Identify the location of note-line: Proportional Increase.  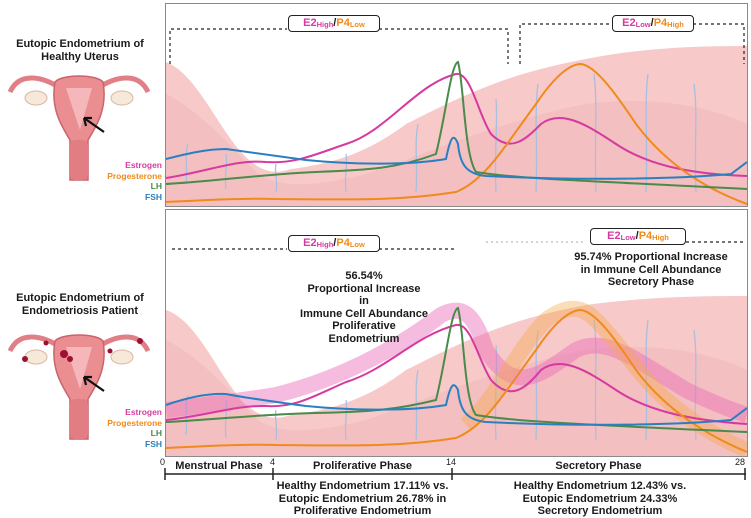
(364, 288).